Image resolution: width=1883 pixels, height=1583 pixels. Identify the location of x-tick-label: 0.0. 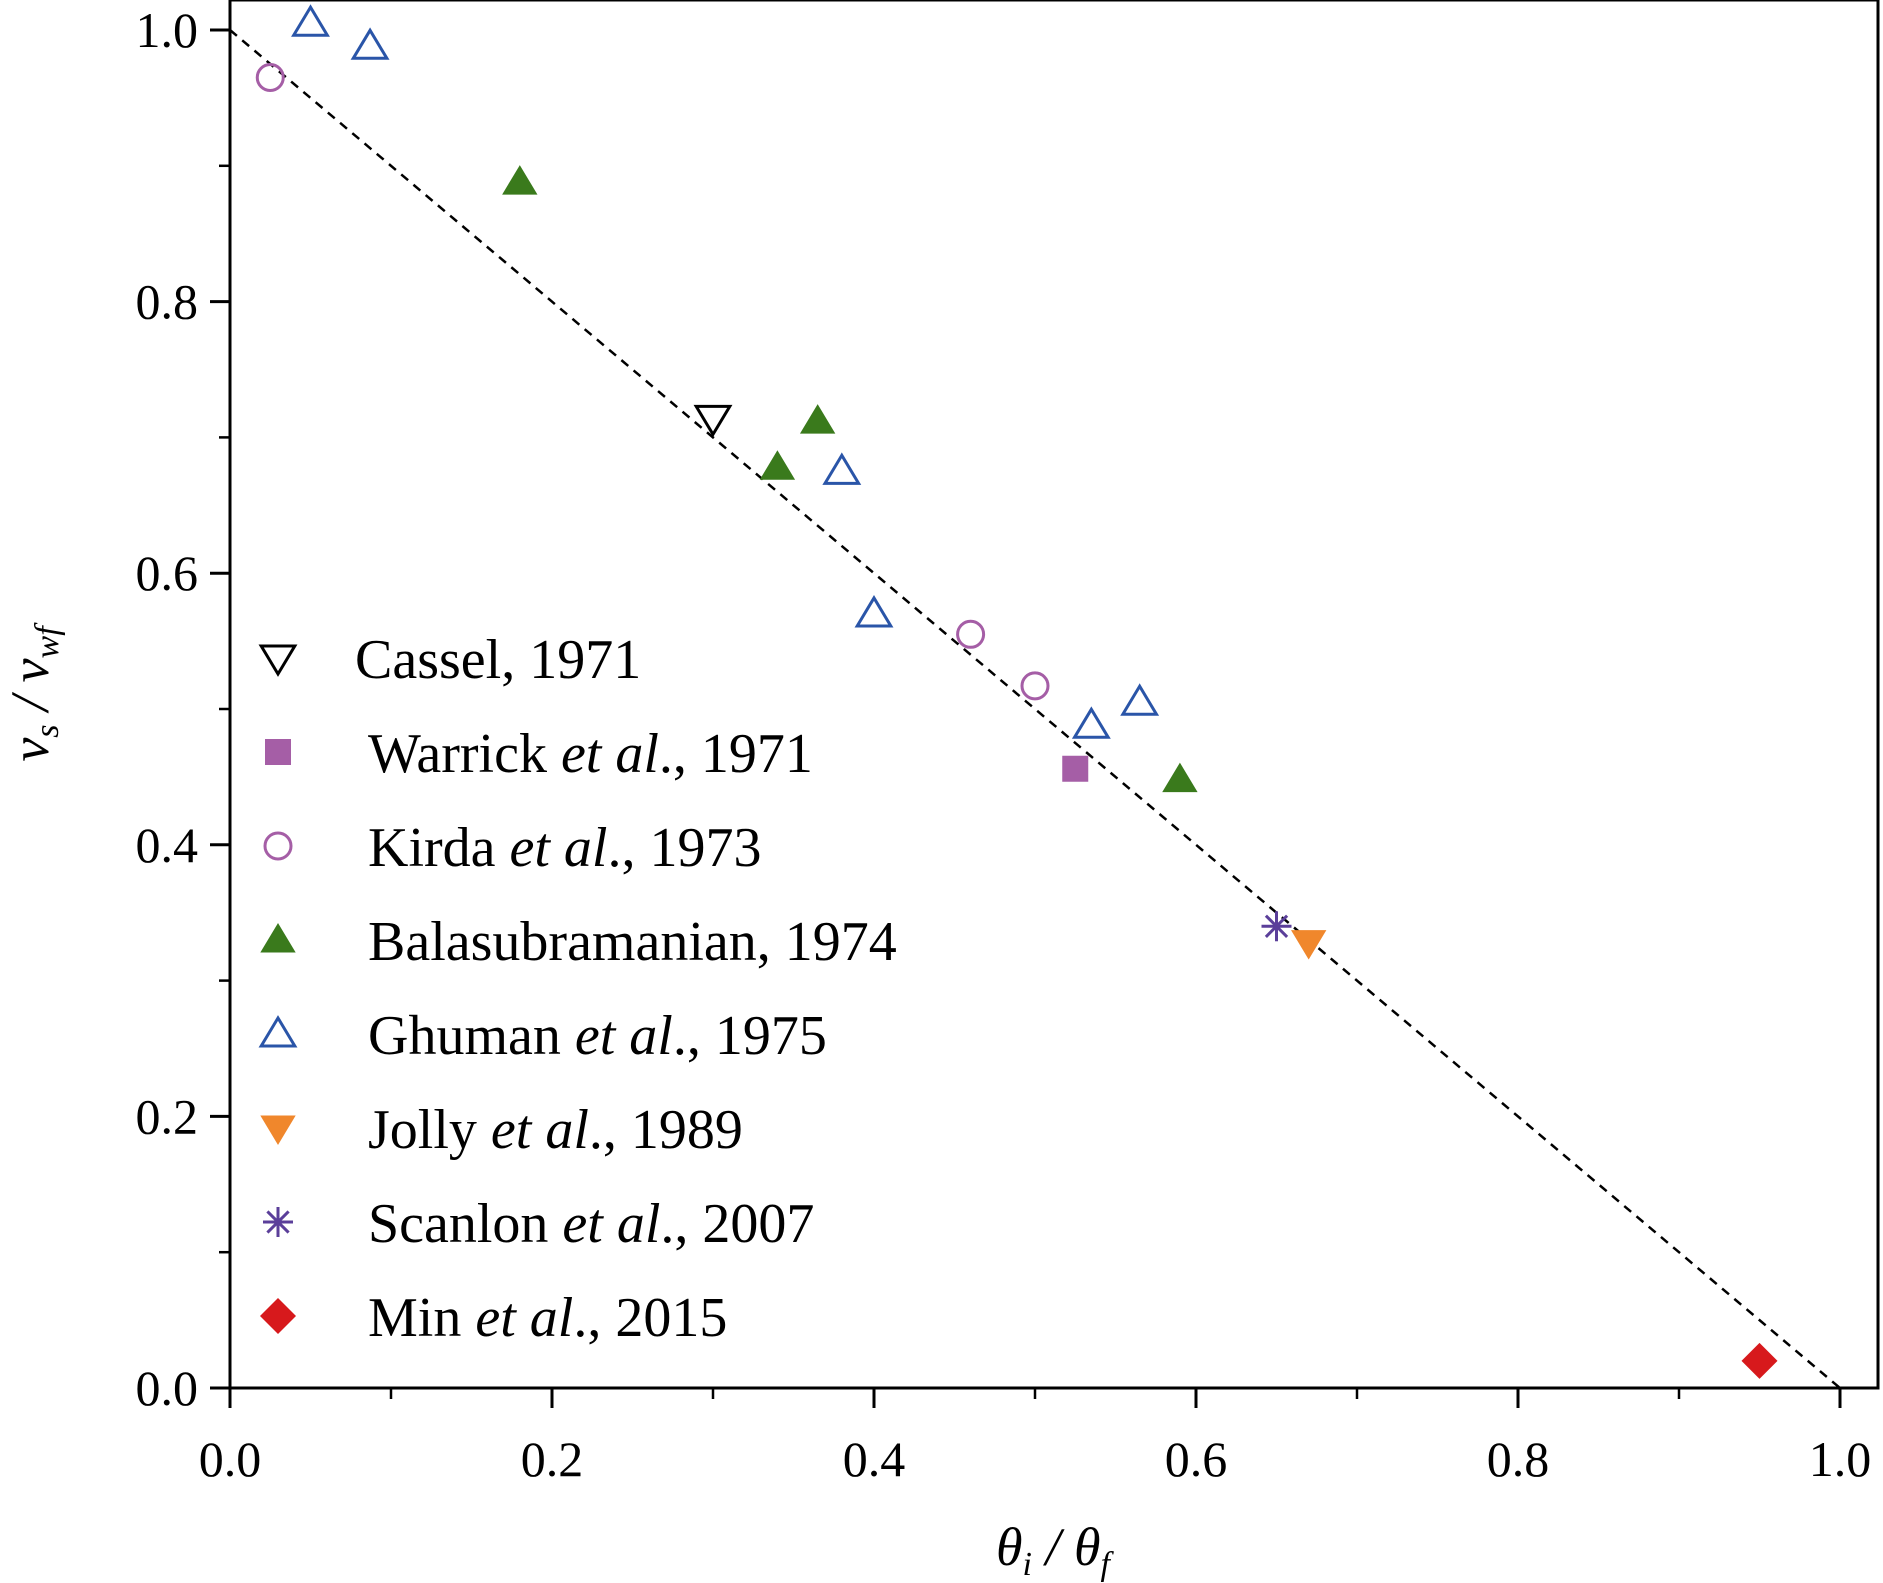
(230, 1459).